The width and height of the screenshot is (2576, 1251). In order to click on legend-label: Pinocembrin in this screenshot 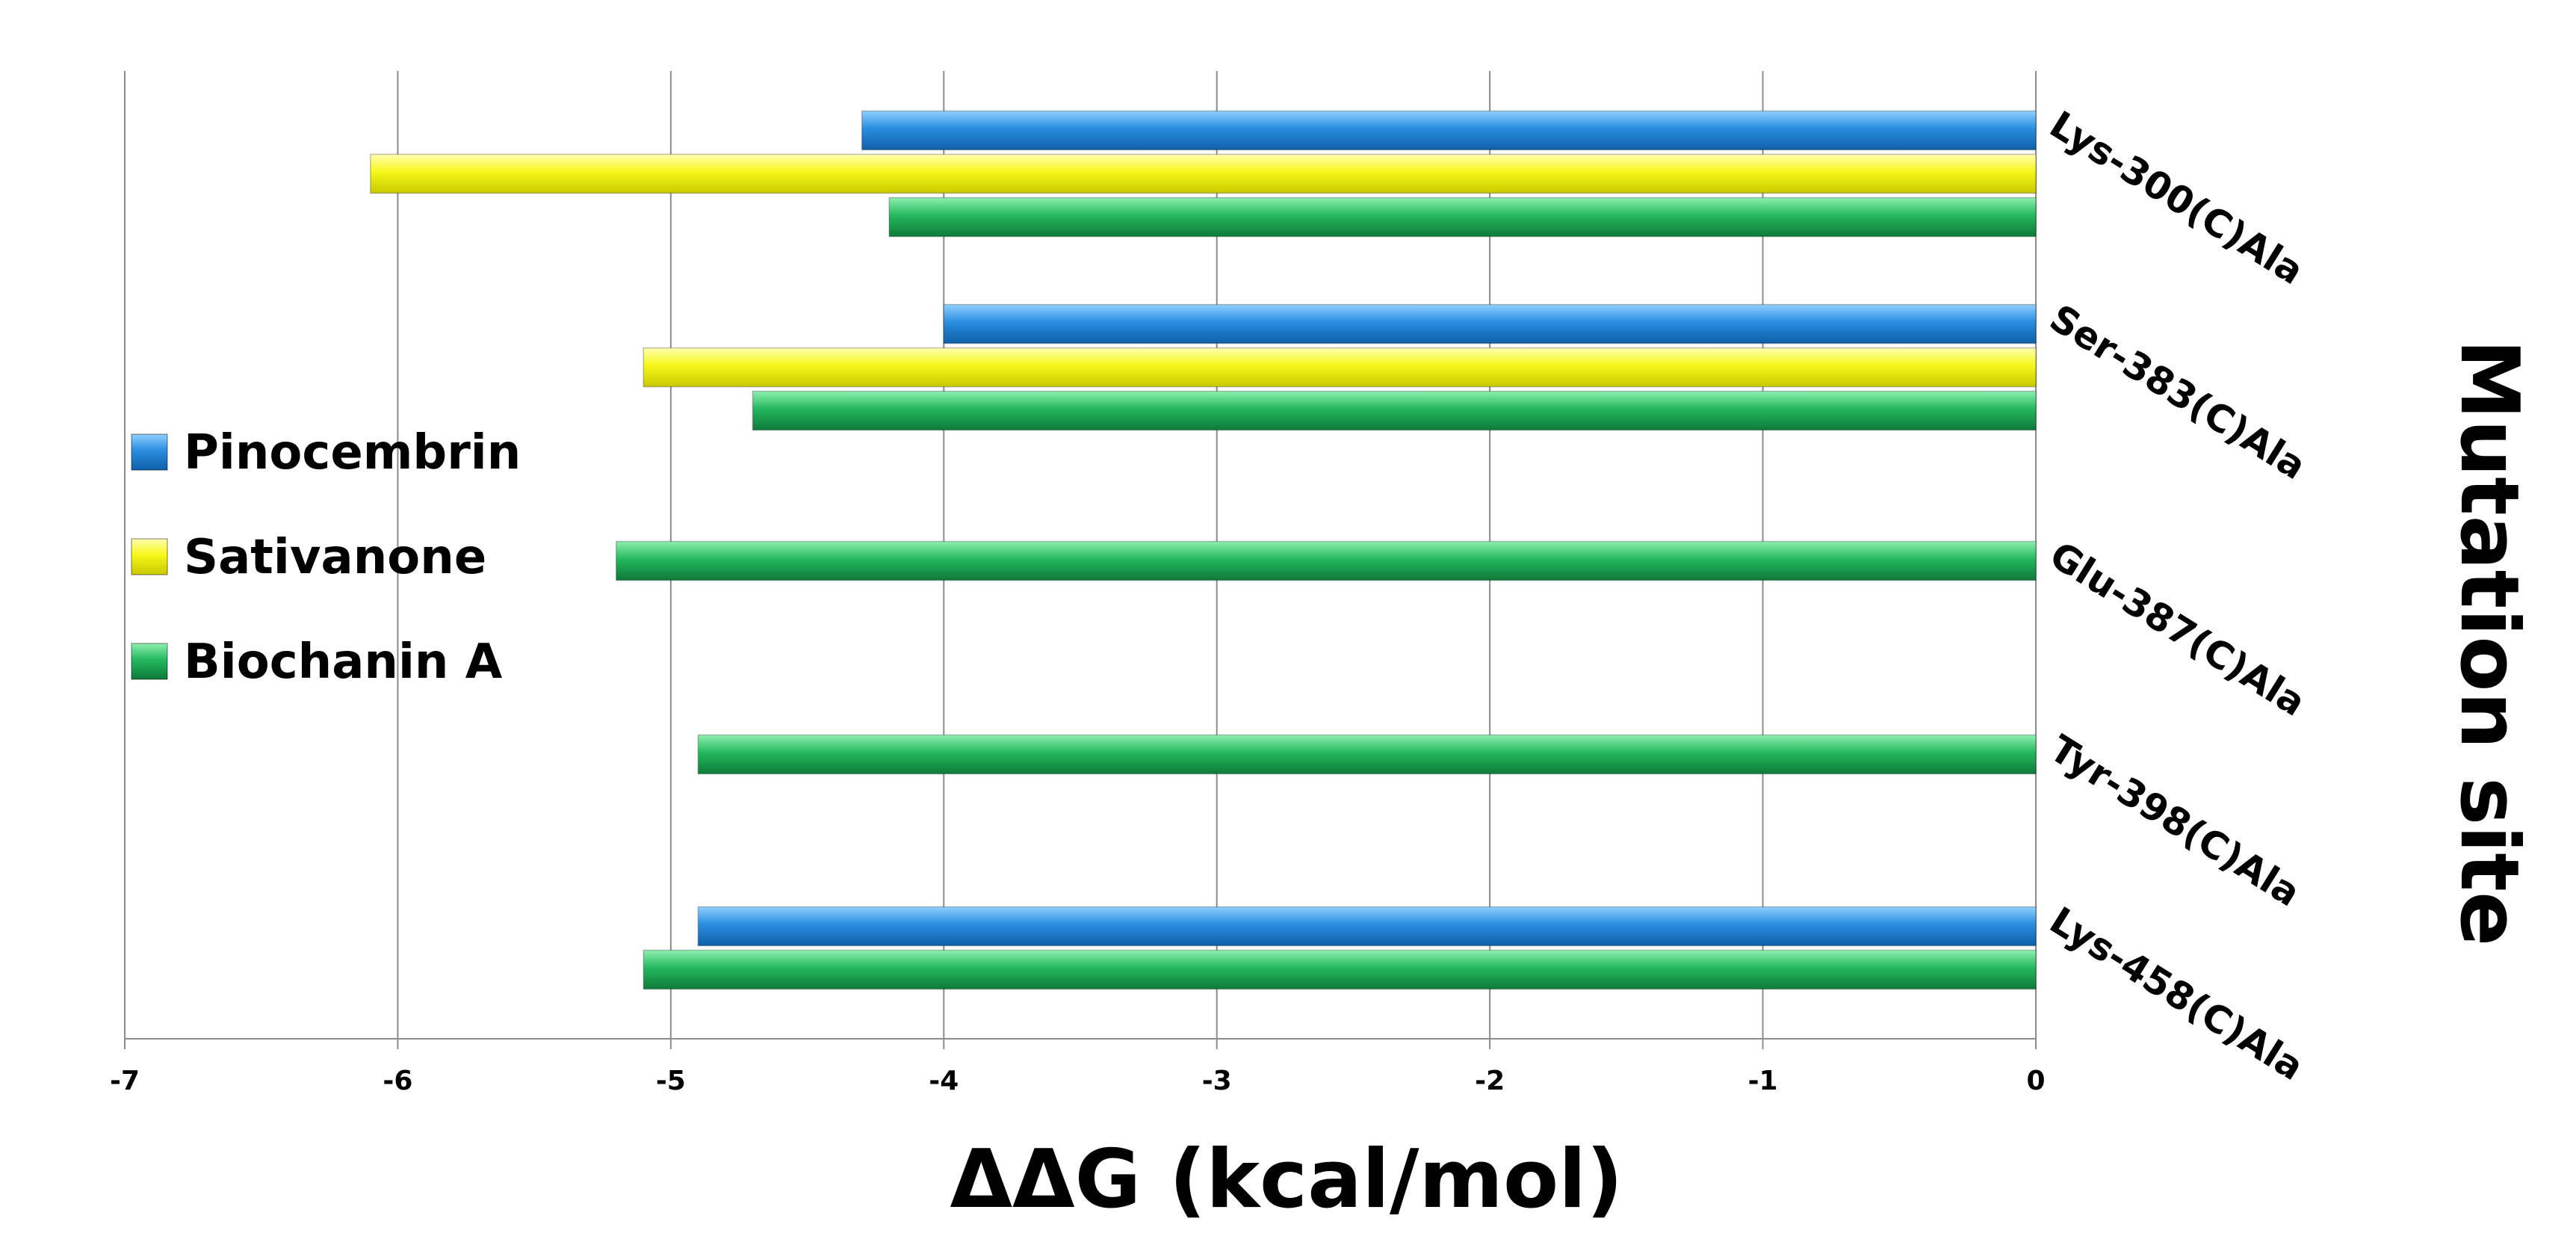, I will do `click(352, 453)`.